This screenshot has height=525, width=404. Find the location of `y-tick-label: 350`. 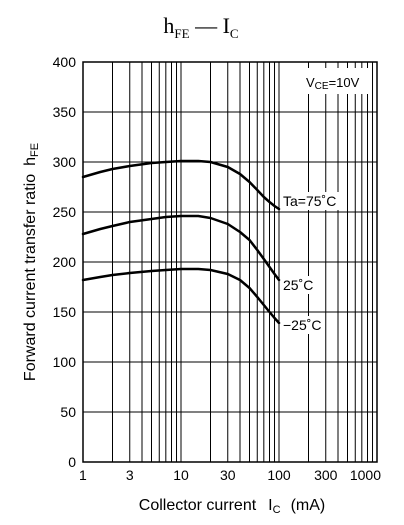

y-tick-label: 350 is located at coordinates (65, 112).